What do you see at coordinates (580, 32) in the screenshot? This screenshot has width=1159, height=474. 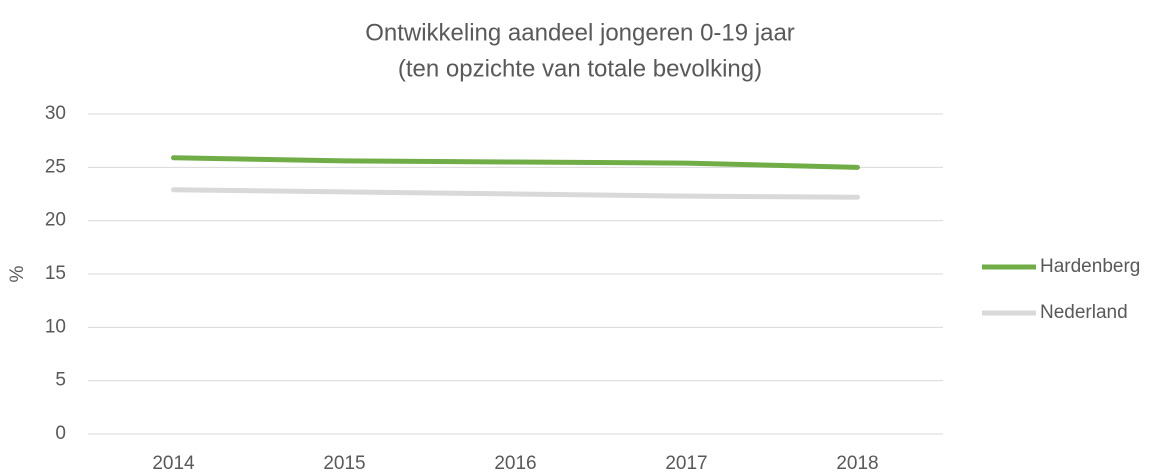 I see `chart-title: Ontwikkeling aandeel jongeren 0-19 jaar` at bounding box center [580, 32].